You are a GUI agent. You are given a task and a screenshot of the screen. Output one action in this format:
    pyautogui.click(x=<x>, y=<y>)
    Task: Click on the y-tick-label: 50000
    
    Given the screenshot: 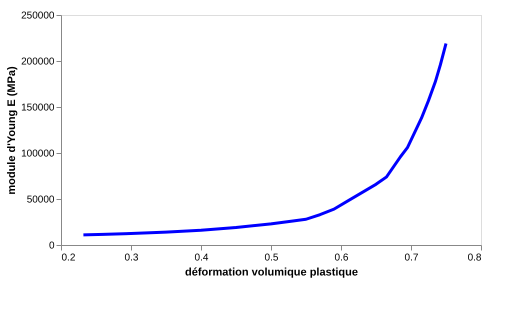 What is the action you would take?
    pyautogui.click(x=40, y=200)
    